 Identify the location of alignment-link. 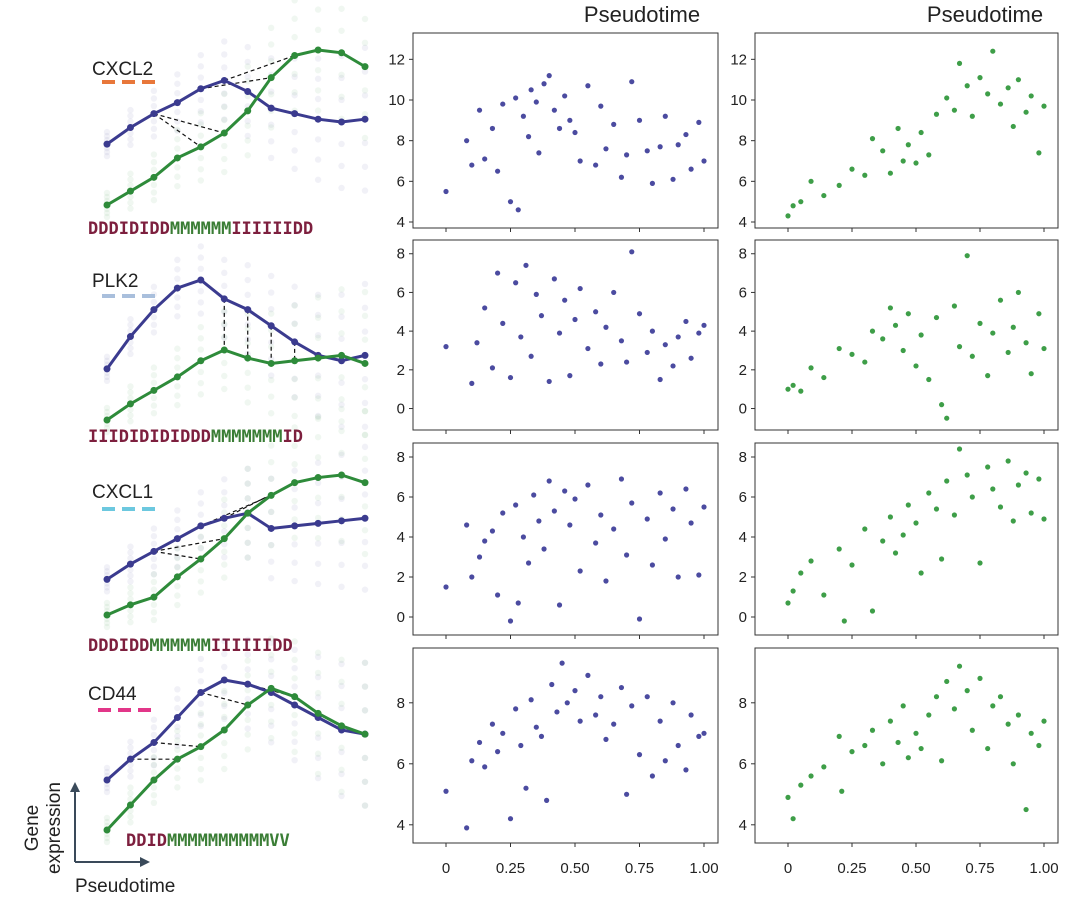
(224, 698).